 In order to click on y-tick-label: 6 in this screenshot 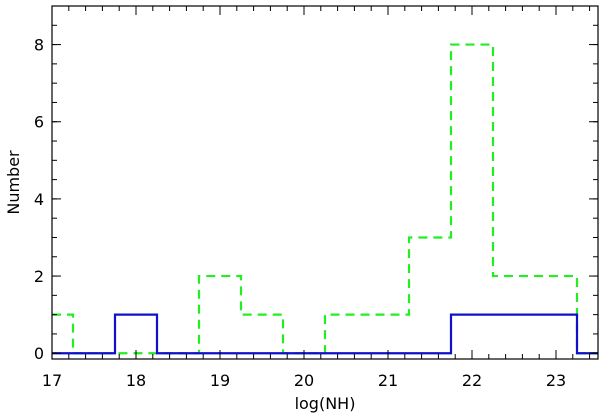, I will do `click(39, 122)`.